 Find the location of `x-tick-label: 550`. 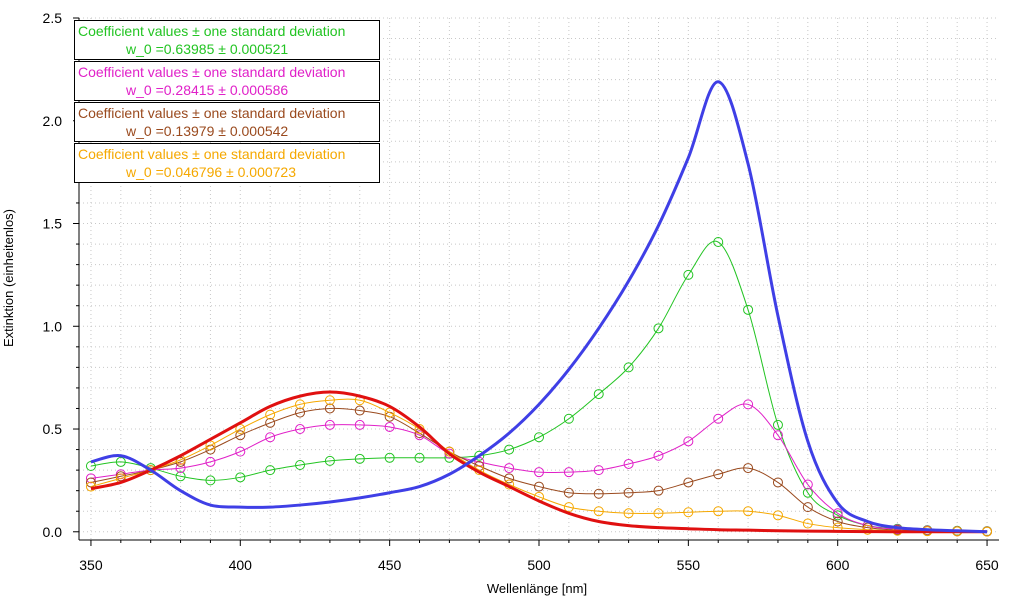

x-tick-label: 550 is located at coordinates (689, 565).